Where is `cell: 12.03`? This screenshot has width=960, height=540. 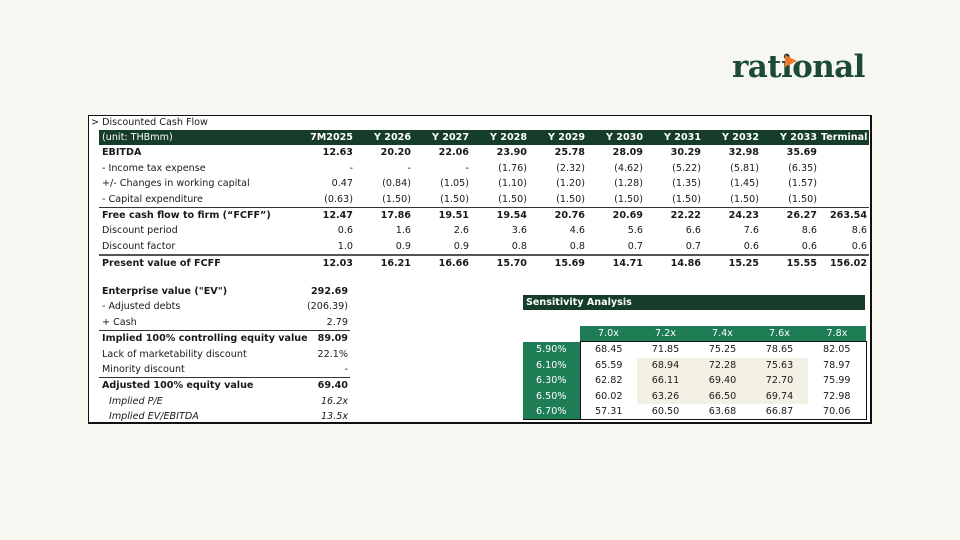 cell: 12.03 is located at coordinates (322, 263).